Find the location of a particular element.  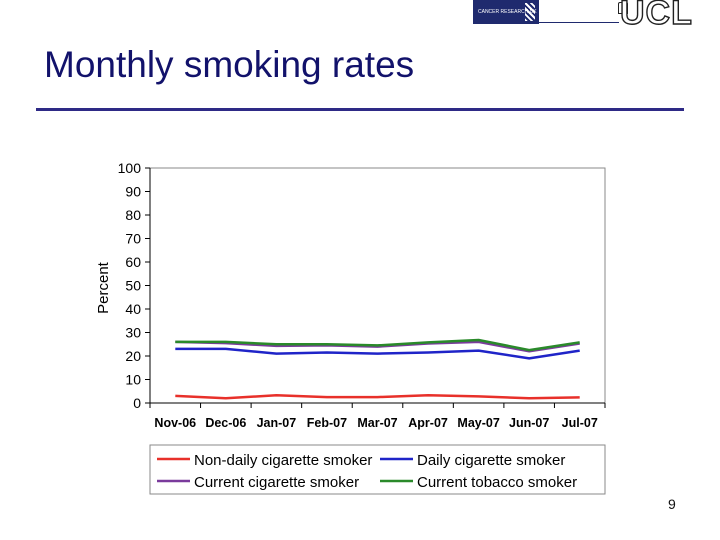

cancer-research-uk-logo-text: CANCER RESEARCH UK is located at coordinates (507, 12).